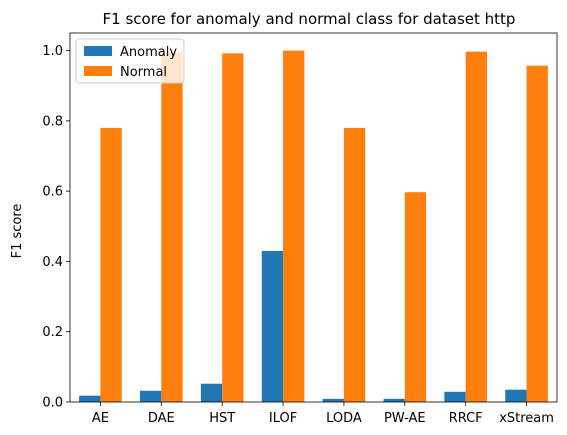 The width and height of the screenshot is (567, 435). What do you see at coordinates (52, 51) in the screenshot?
I see `y-tick-label: 1.0` at bounding box center [52, 51].